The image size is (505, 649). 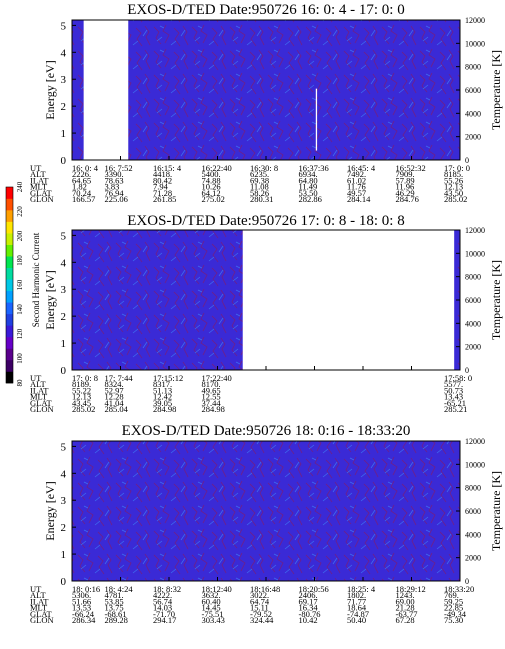 What do you see at coordinates (357, 608) in the screenshot?
I see `info-cell: 18.64` at bounding box center [357, 608].